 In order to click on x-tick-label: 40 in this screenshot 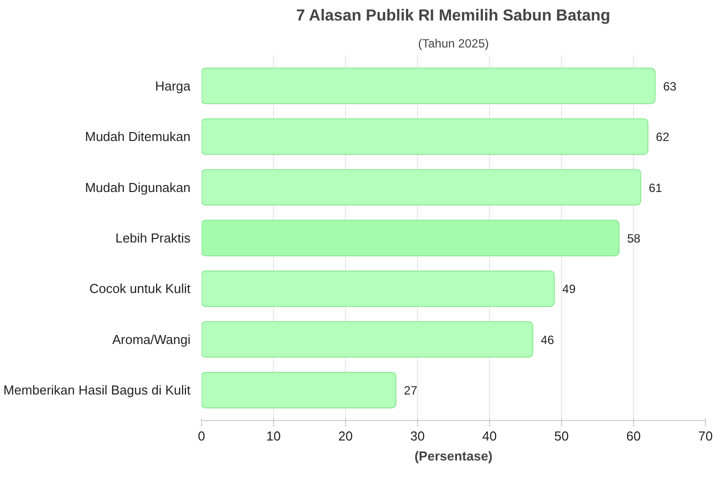, I will do `click(489, 436)`.